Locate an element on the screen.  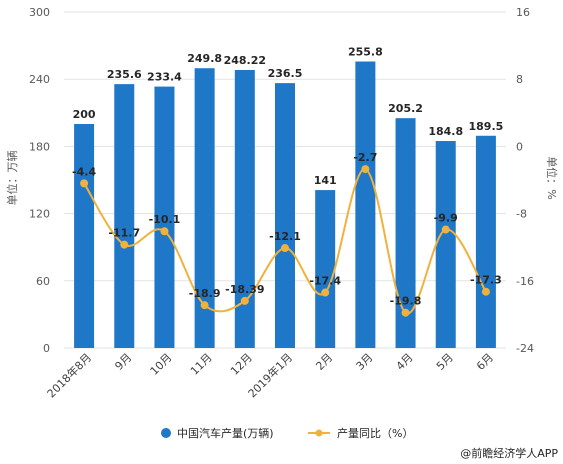
bar-data-label: 233.4 is located at coordinates (164, 77).